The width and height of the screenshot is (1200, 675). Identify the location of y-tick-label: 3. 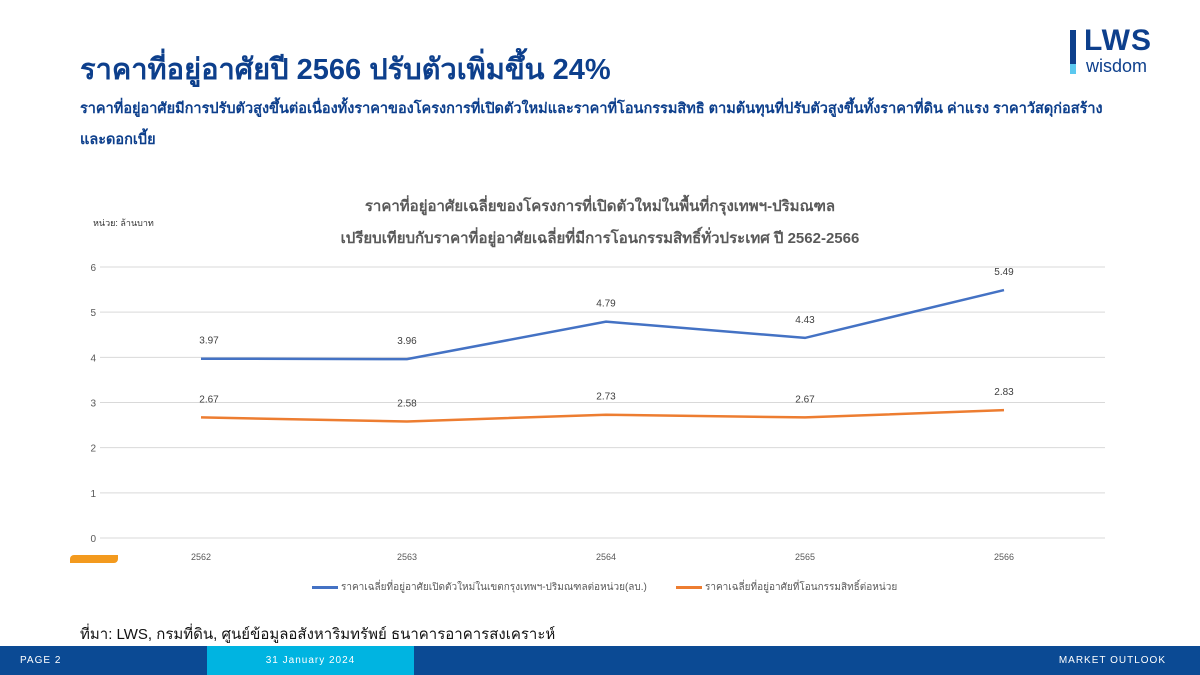
(93, 404).